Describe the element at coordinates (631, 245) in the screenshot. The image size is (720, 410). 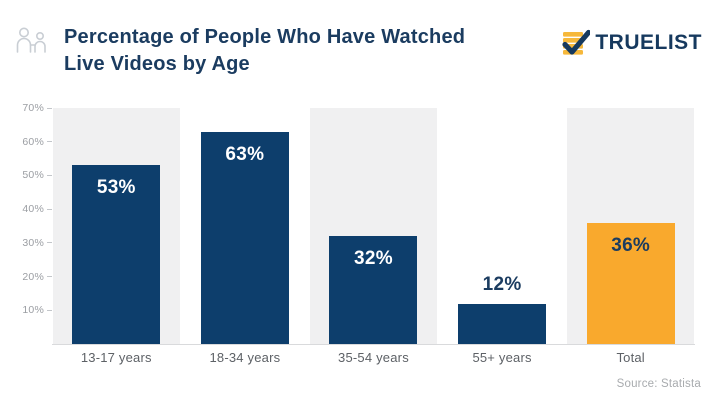
I see `value-label-total: 36%` at that location.